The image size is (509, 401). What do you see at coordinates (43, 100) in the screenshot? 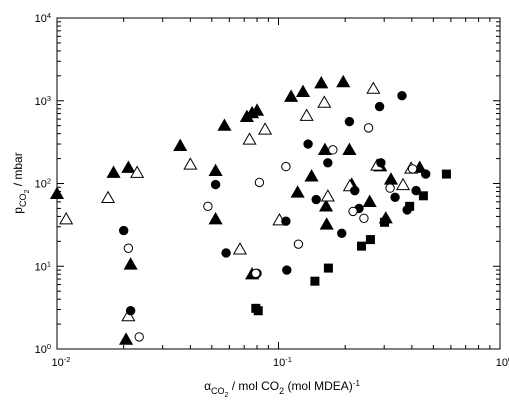
I see `y-tick-label: 10³` at bounding box center [43, 100].